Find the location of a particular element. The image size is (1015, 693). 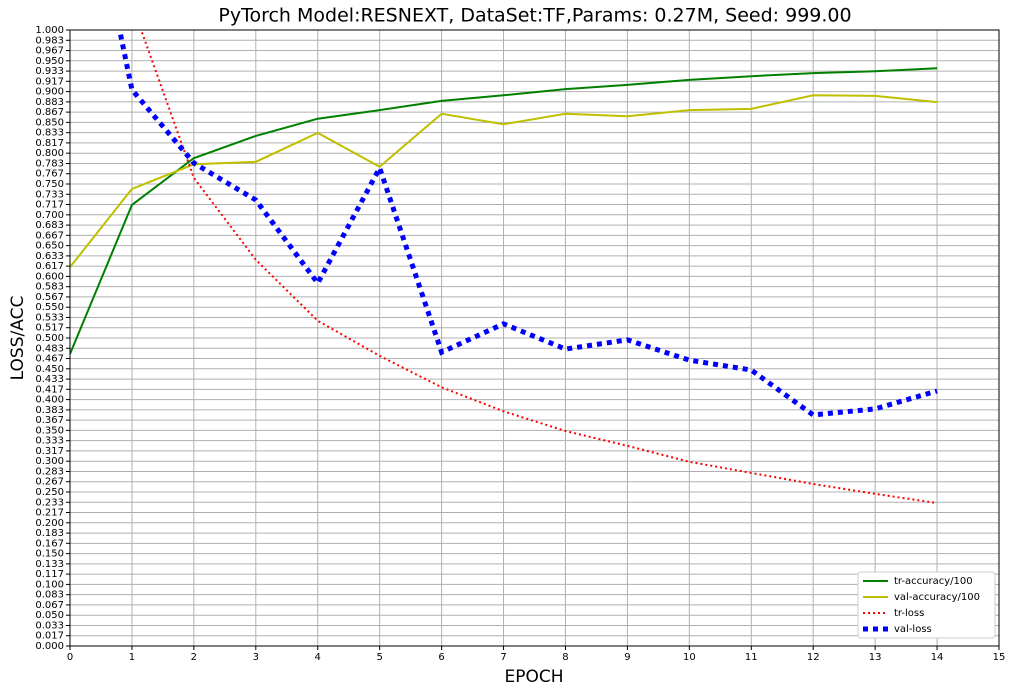

y-tick-label: 0.850 is located at coordinates (49, 122).